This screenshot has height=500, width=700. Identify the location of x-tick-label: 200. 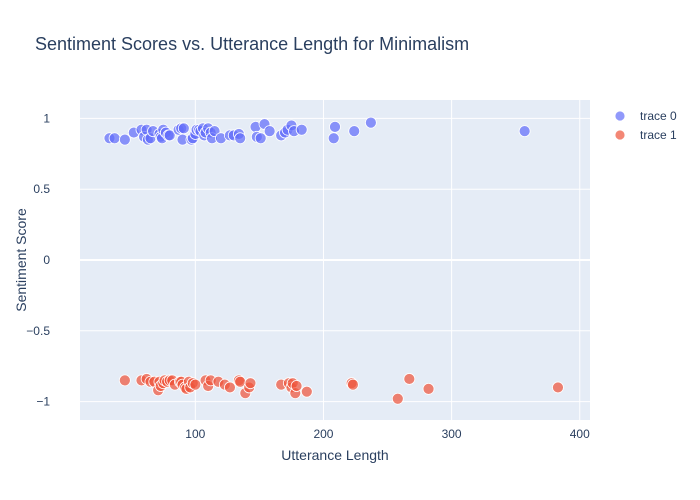
(323, 434).